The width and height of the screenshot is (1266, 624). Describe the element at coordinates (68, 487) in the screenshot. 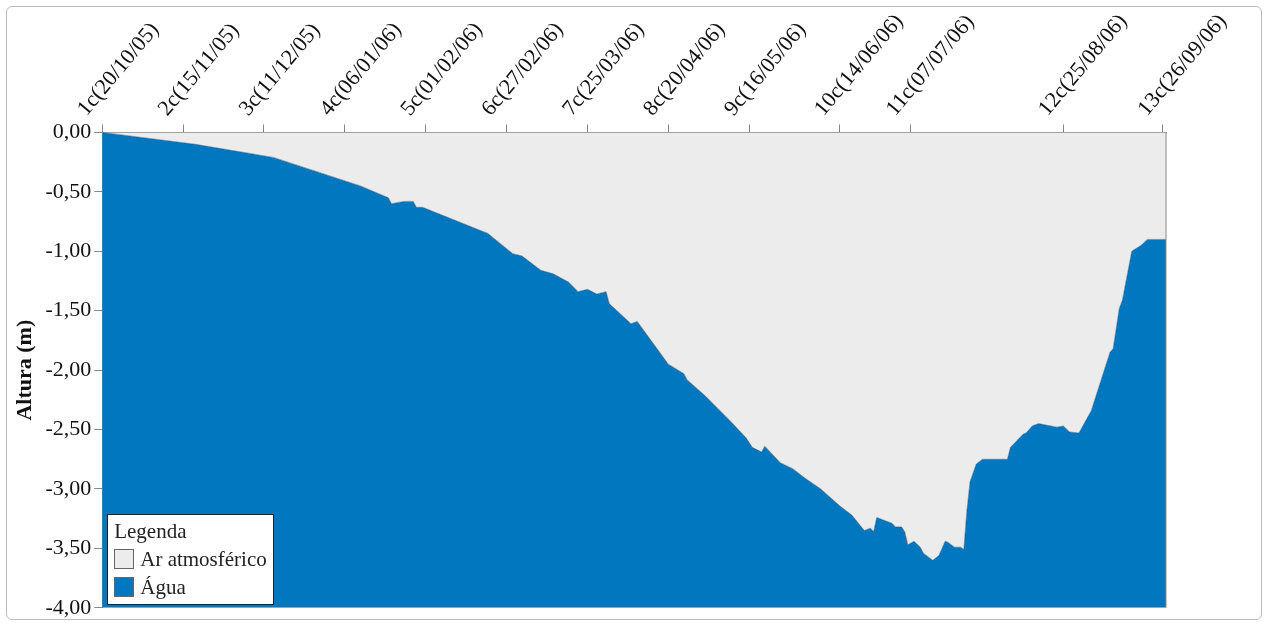

I see `y-tick-label: -3,00` at that location.